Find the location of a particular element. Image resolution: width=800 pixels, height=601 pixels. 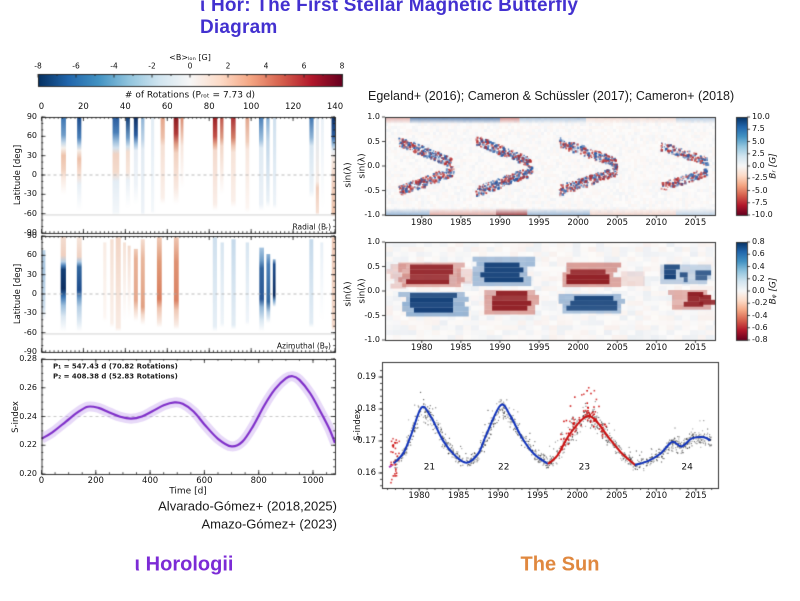

ihor-sindex-ytick: 0.24 is located at coordinates (28, 416).